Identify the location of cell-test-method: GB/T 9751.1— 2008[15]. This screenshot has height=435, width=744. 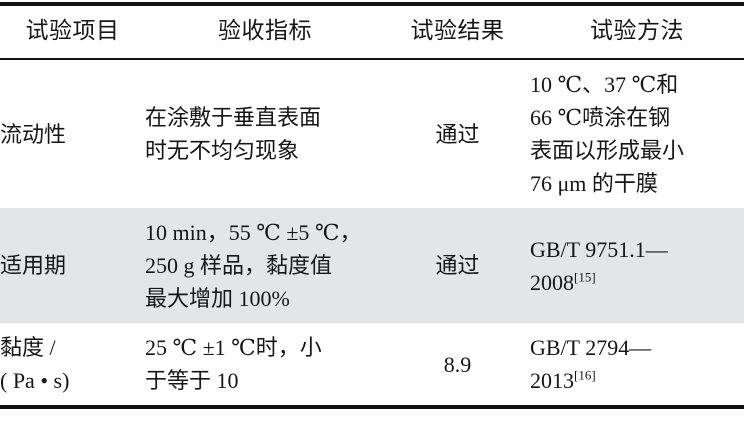
(637, 265).